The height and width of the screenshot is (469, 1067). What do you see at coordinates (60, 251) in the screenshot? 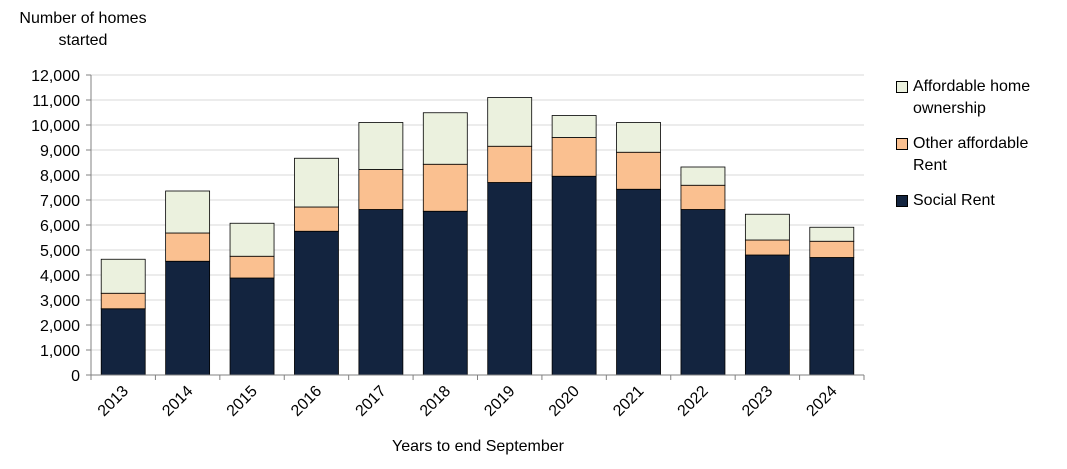
I see `y-tick-label: 5,000` at bounding box center [60, 251].